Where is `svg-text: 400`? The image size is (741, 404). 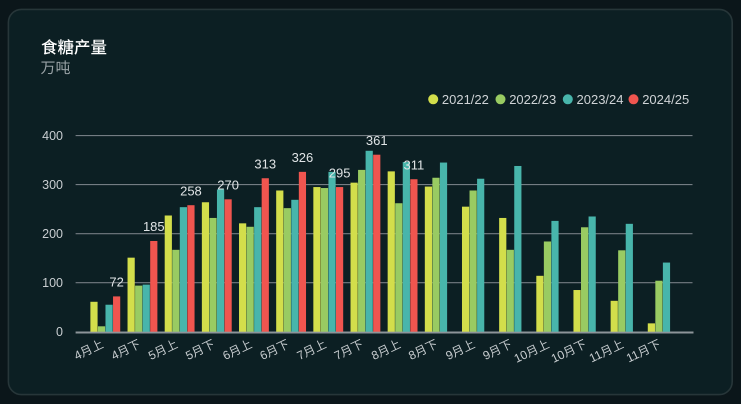
svg-text: 400 is located at coordinates (52, 136).